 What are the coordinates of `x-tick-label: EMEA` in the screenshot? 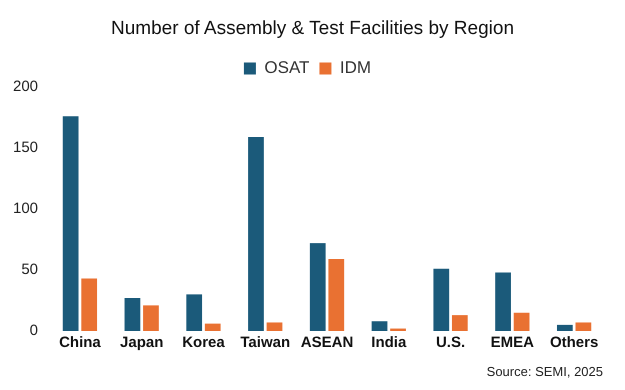 It's located at (512, 343).